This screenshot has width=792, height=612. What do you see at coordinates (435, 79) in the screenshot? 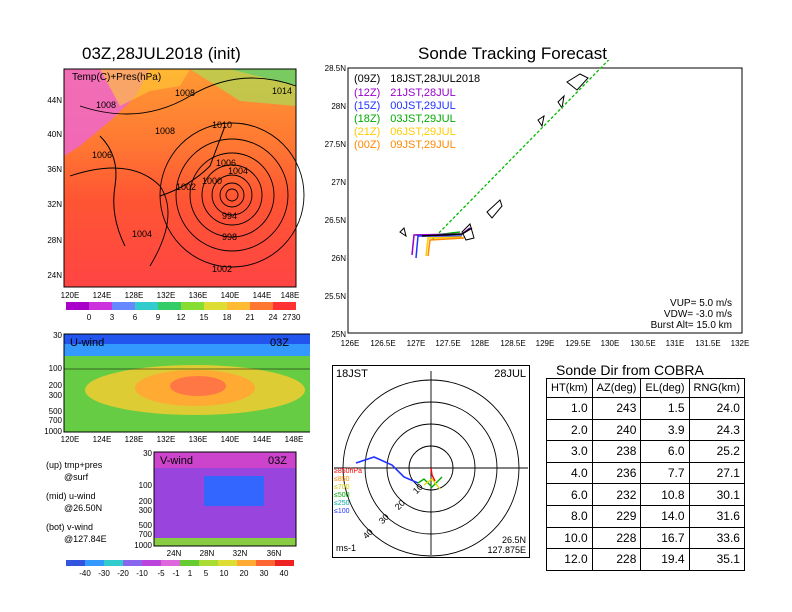
I see `legend-text: 18JST,28JUL2018` at bounding box center [435, 79].